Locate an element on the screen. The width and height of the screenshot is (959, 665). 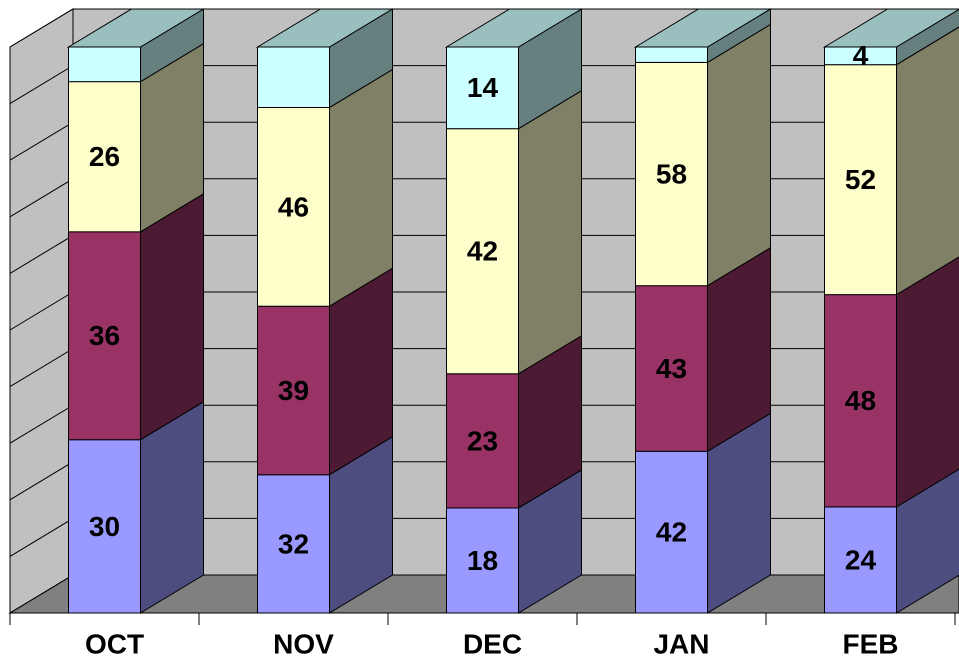
data-label: 39 is located at coordinates (293, 390).